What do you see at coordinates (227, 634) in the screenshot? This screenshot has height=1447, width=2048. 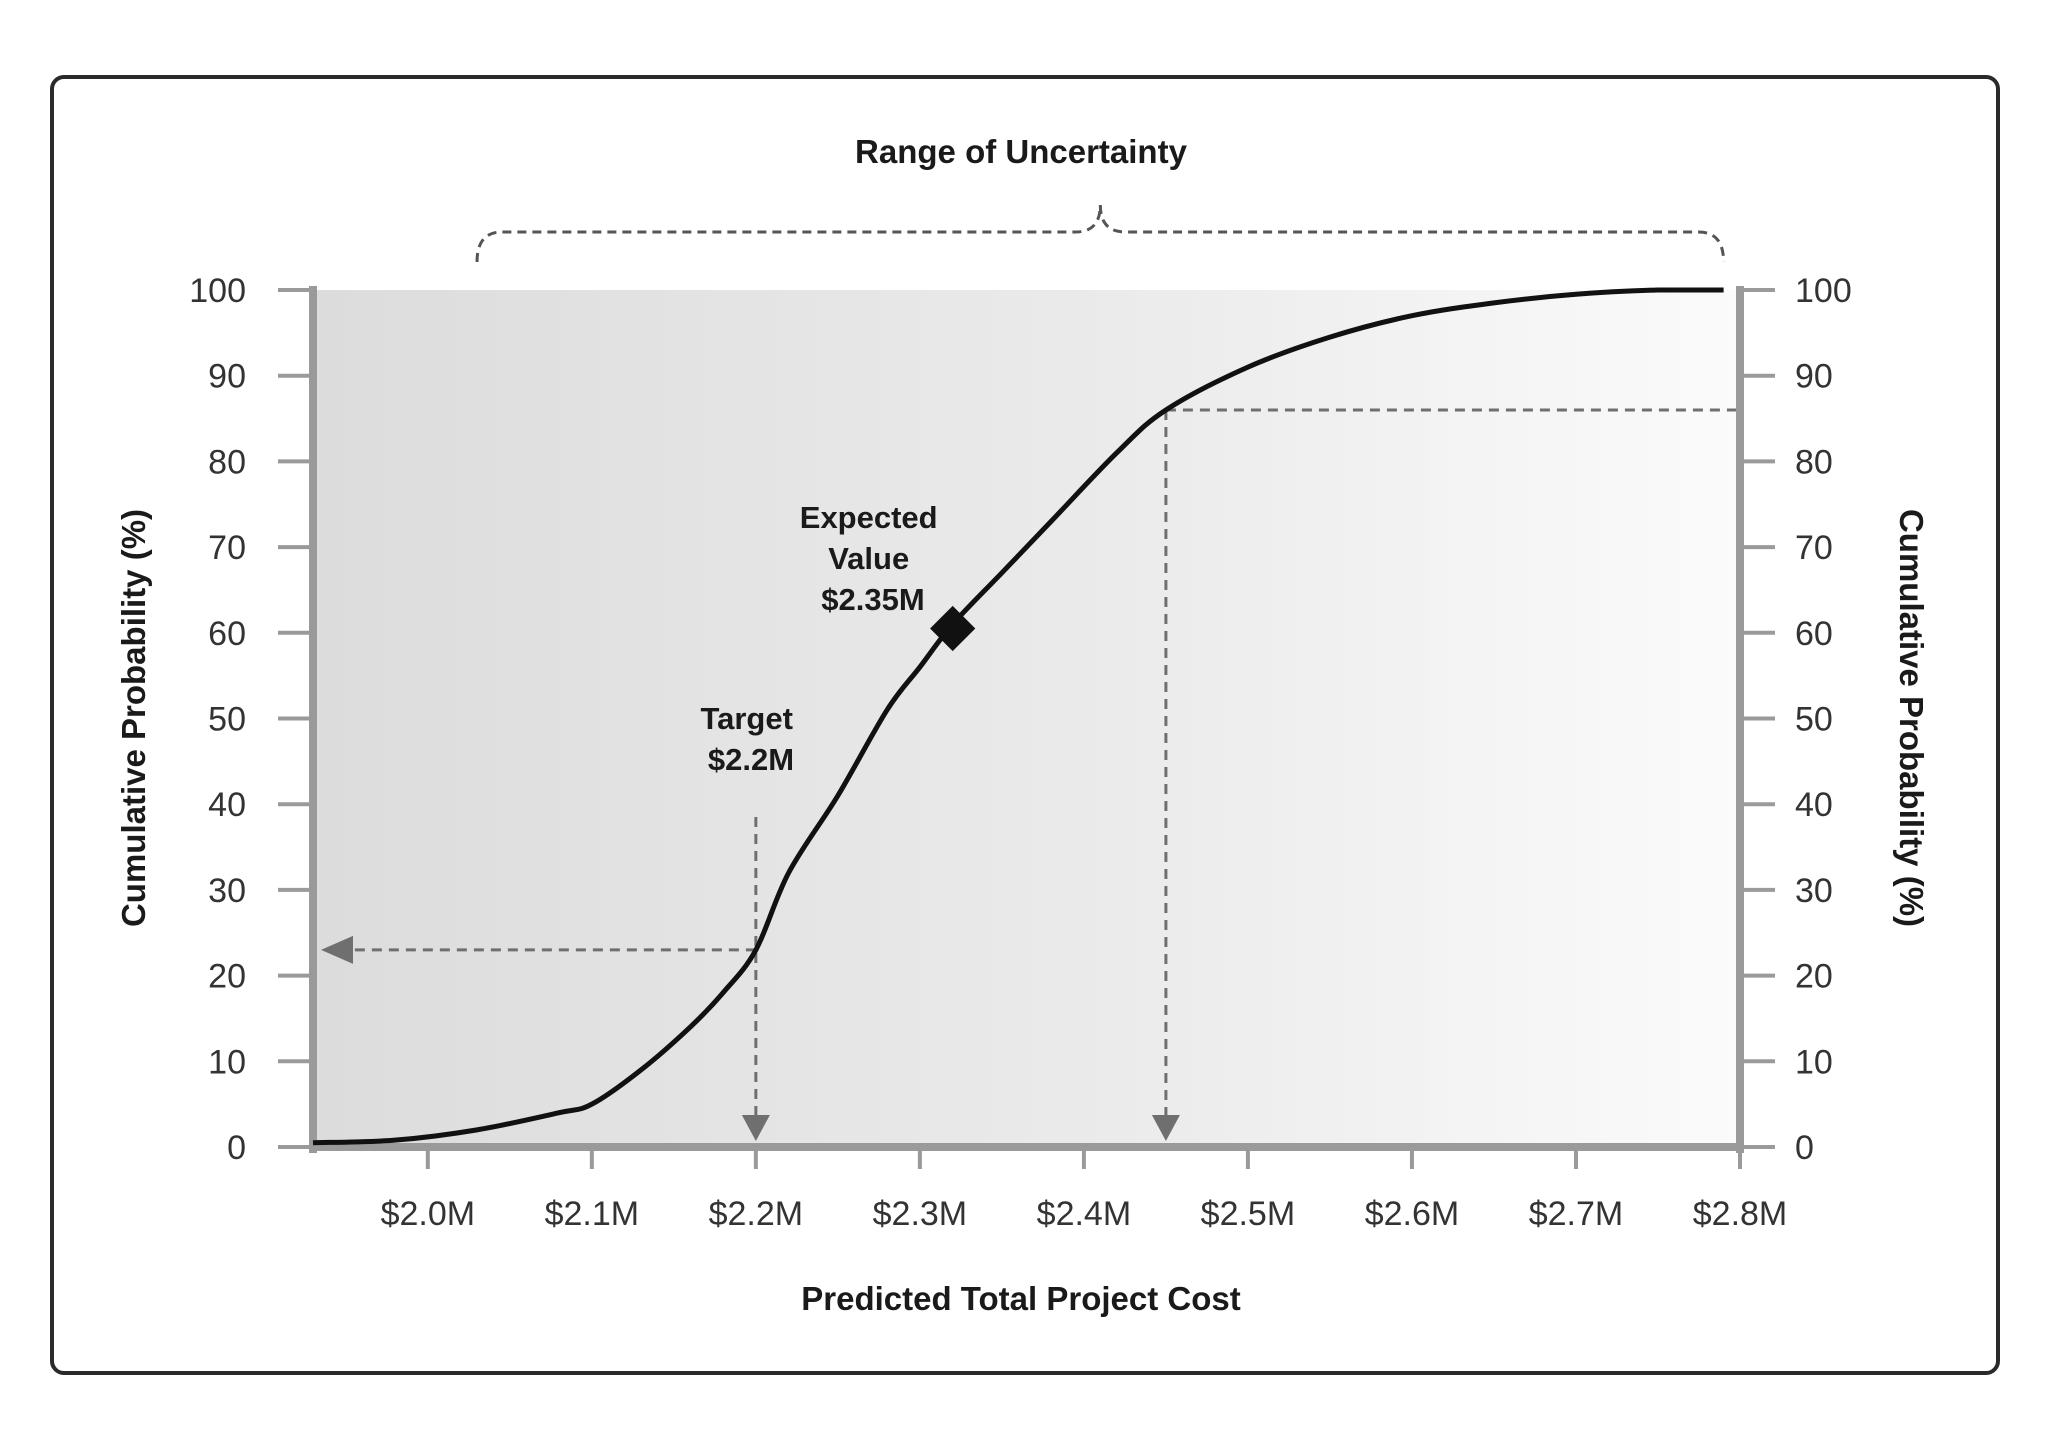 I see `y-tick-label-left: 60` at bounding box center [227, 634].